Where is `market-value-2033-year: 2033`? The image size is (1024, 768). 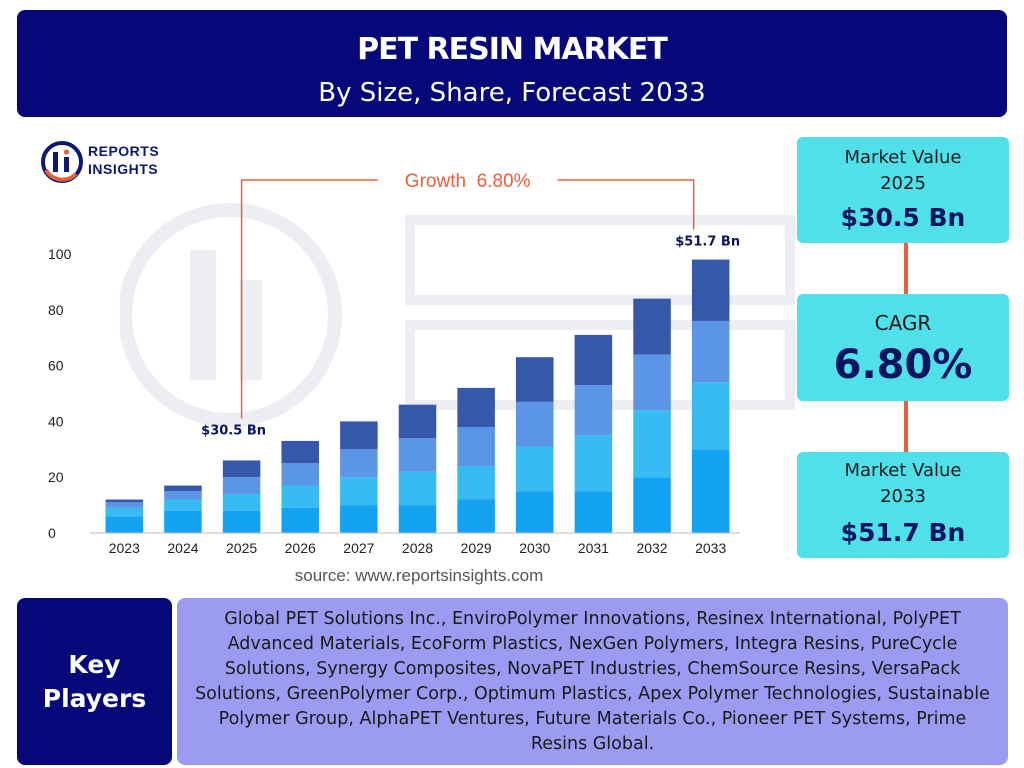
market-value-2033-year: 2033 is located at coordinates (903, 496).